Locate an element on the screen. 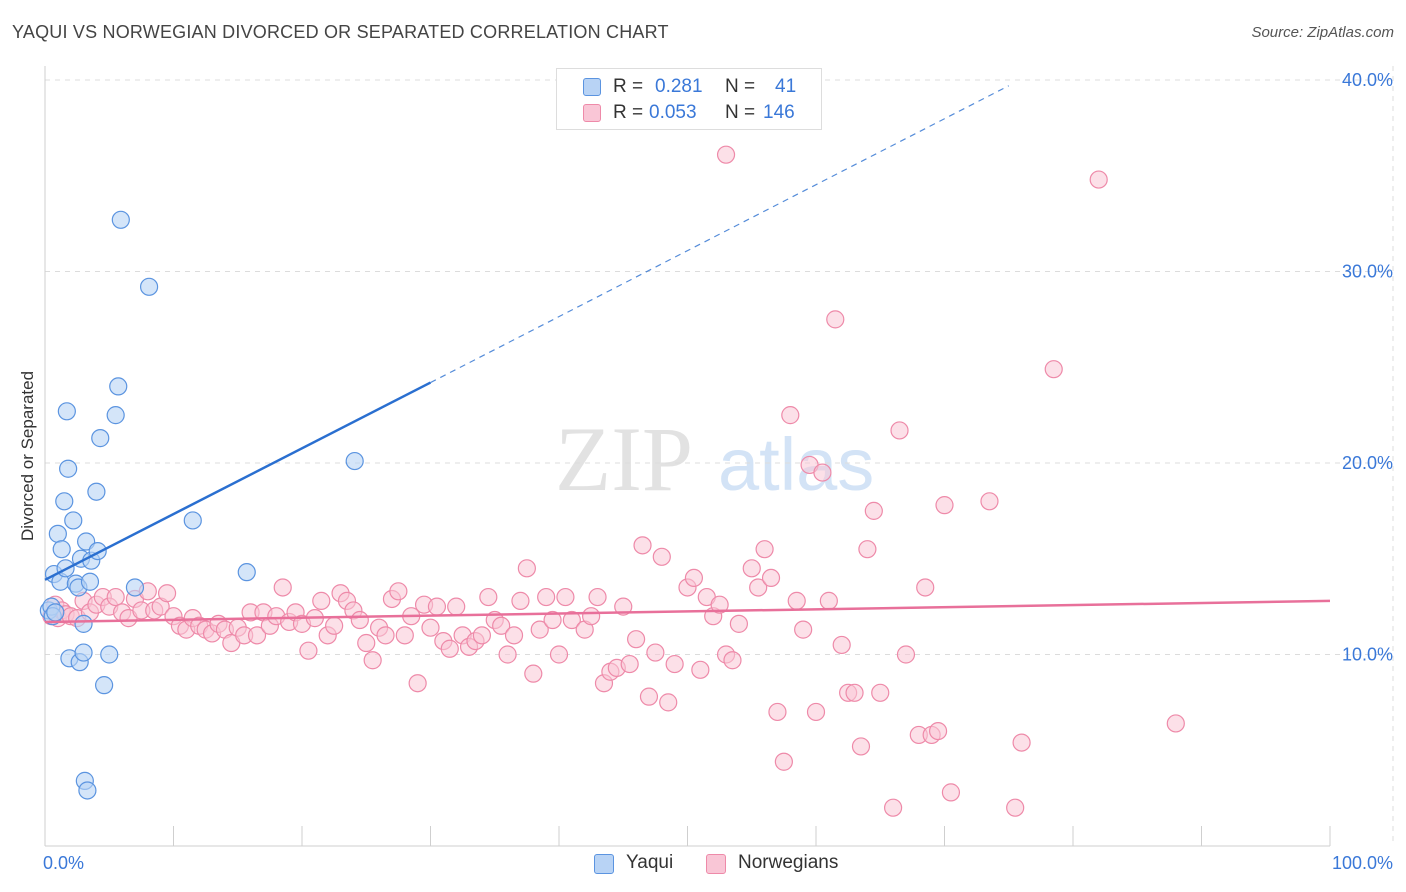 Image resolution: width=1406 pixels, height=892 pixels. norwegians-trend-line is located at coordinates (687, 611).